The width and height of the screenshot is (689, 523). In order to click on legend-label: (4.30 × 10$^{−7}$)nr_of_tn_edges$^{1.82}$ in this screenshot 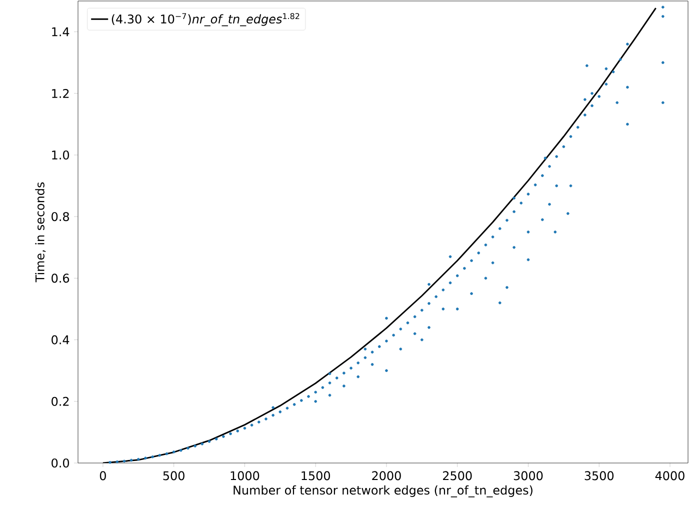, I will do `click(206, 19)`.